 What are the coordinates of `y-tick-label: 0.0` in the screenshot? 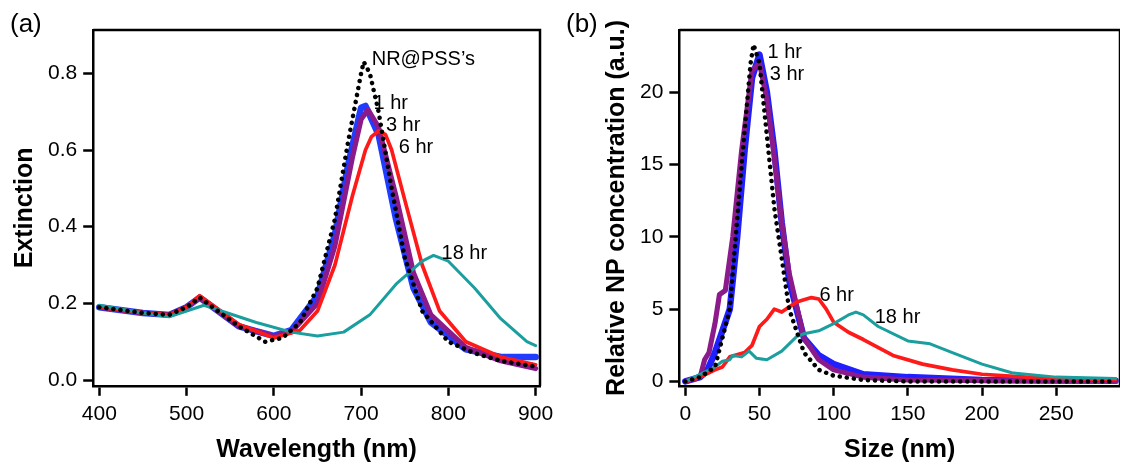 It's located at (62, 378).